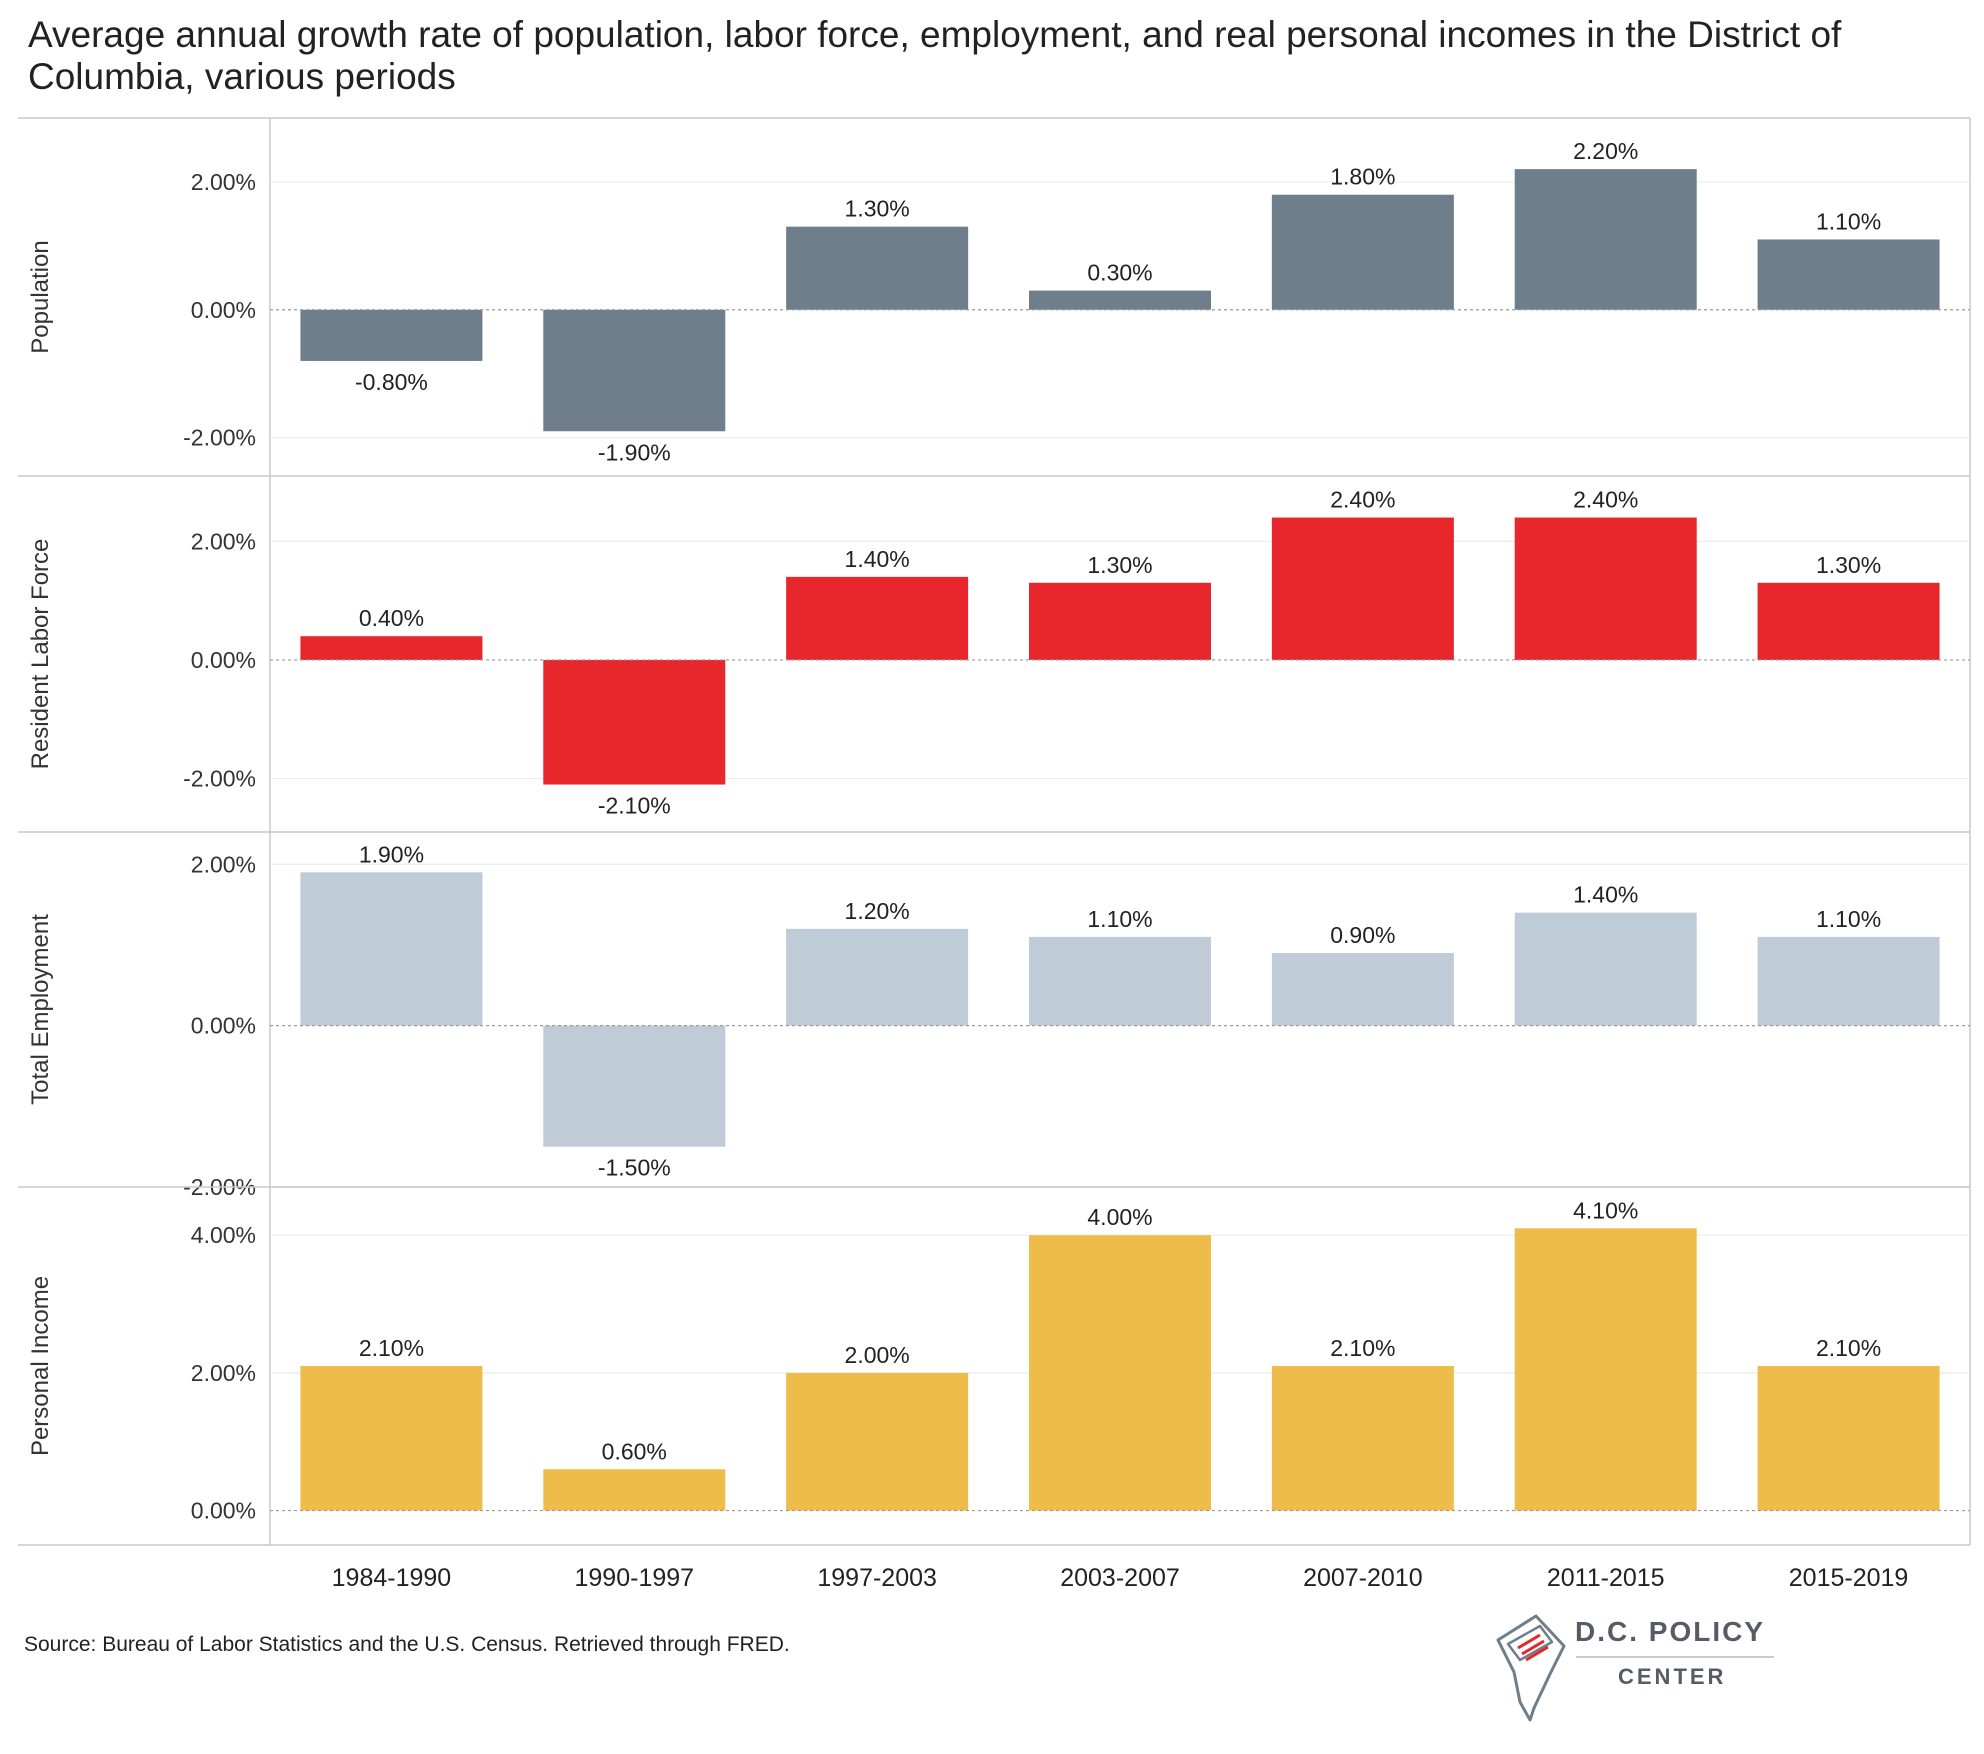  Describe the element at coordinates (634, 806) in the screenshot. I see `data-label: -2.10%` at that location.